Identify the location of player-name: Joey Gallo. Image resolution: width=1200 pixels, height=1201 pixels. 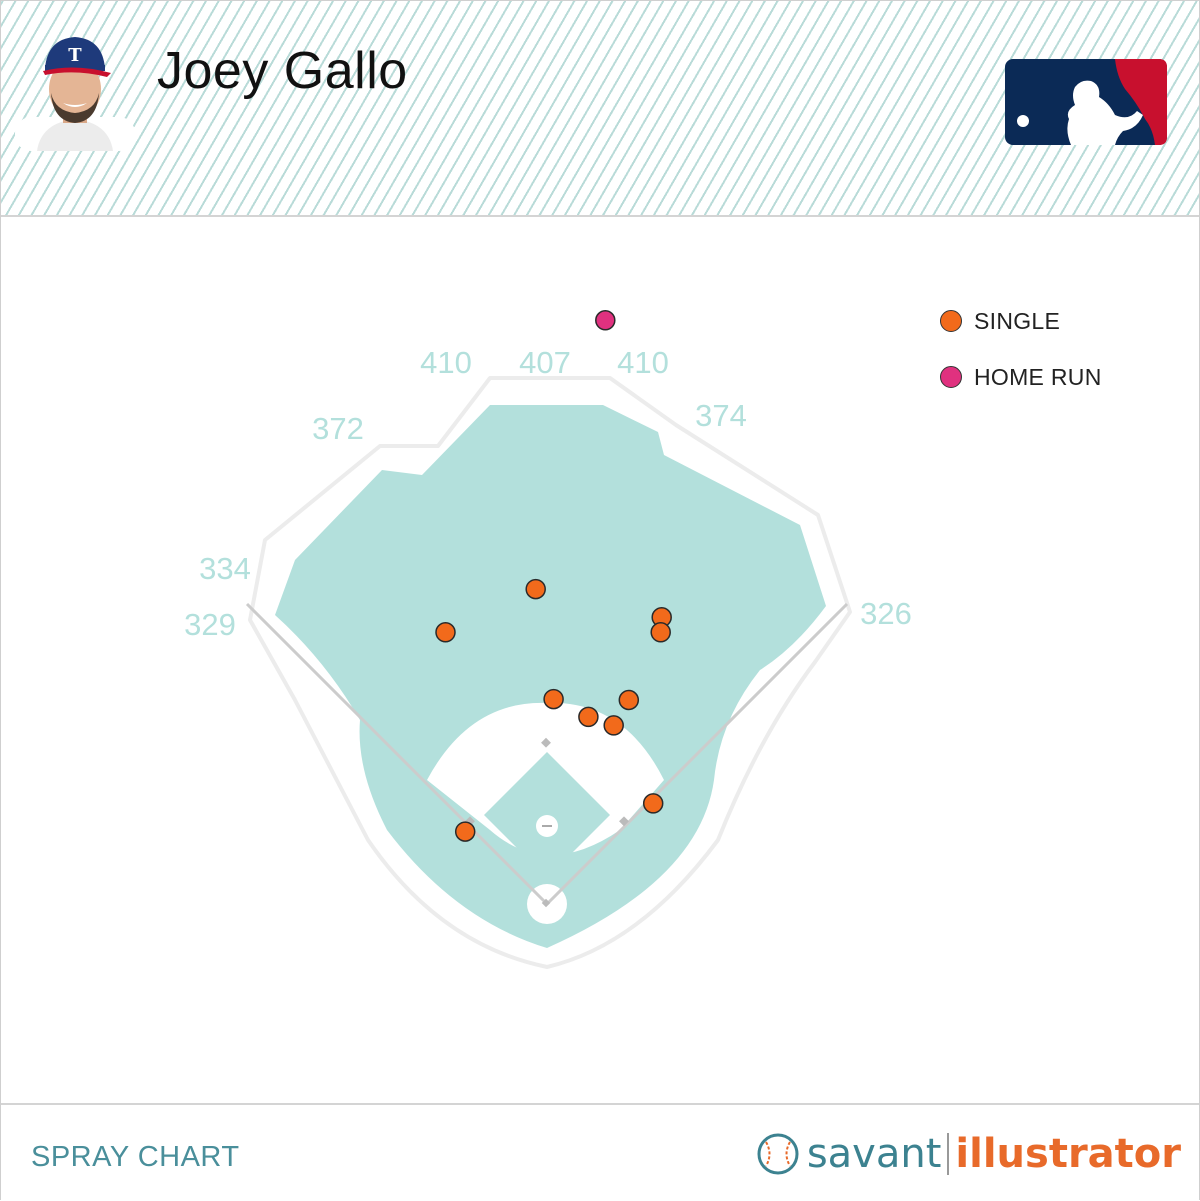
(282, 71).